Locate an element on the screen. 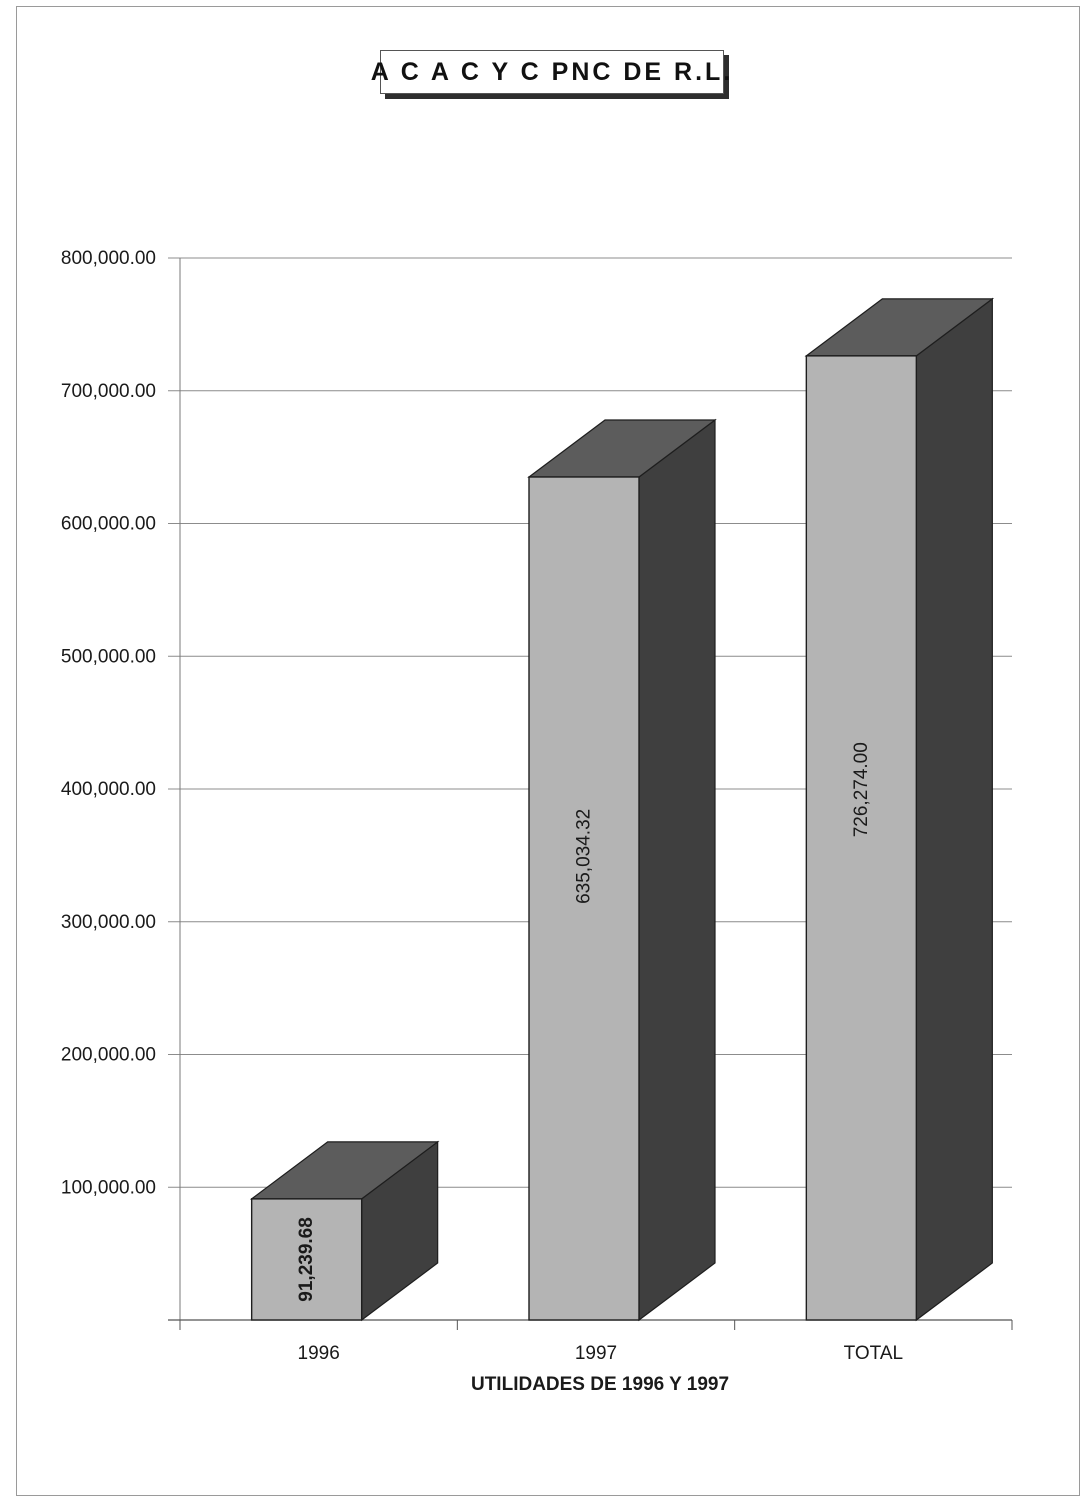 The width and height of the screenshot is (1084, 1501). category-label: TOTAL is located at coordinates (873, 1353).